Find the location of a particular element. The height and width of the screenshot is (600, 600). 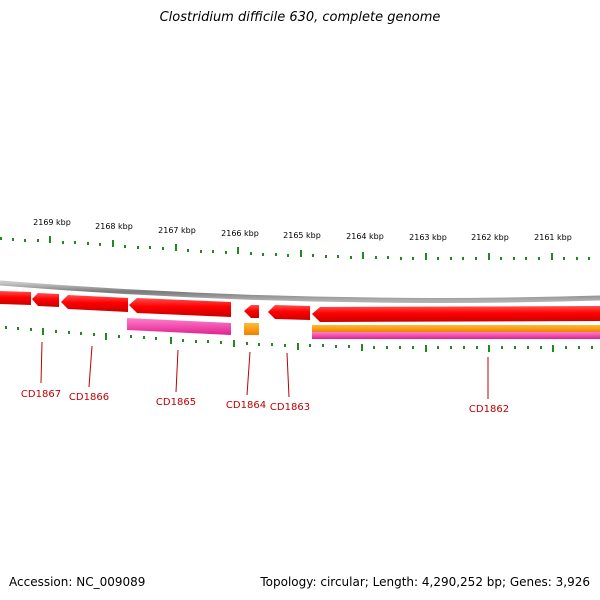

gene-label: CD1864 is located at coordinates (246, 405).